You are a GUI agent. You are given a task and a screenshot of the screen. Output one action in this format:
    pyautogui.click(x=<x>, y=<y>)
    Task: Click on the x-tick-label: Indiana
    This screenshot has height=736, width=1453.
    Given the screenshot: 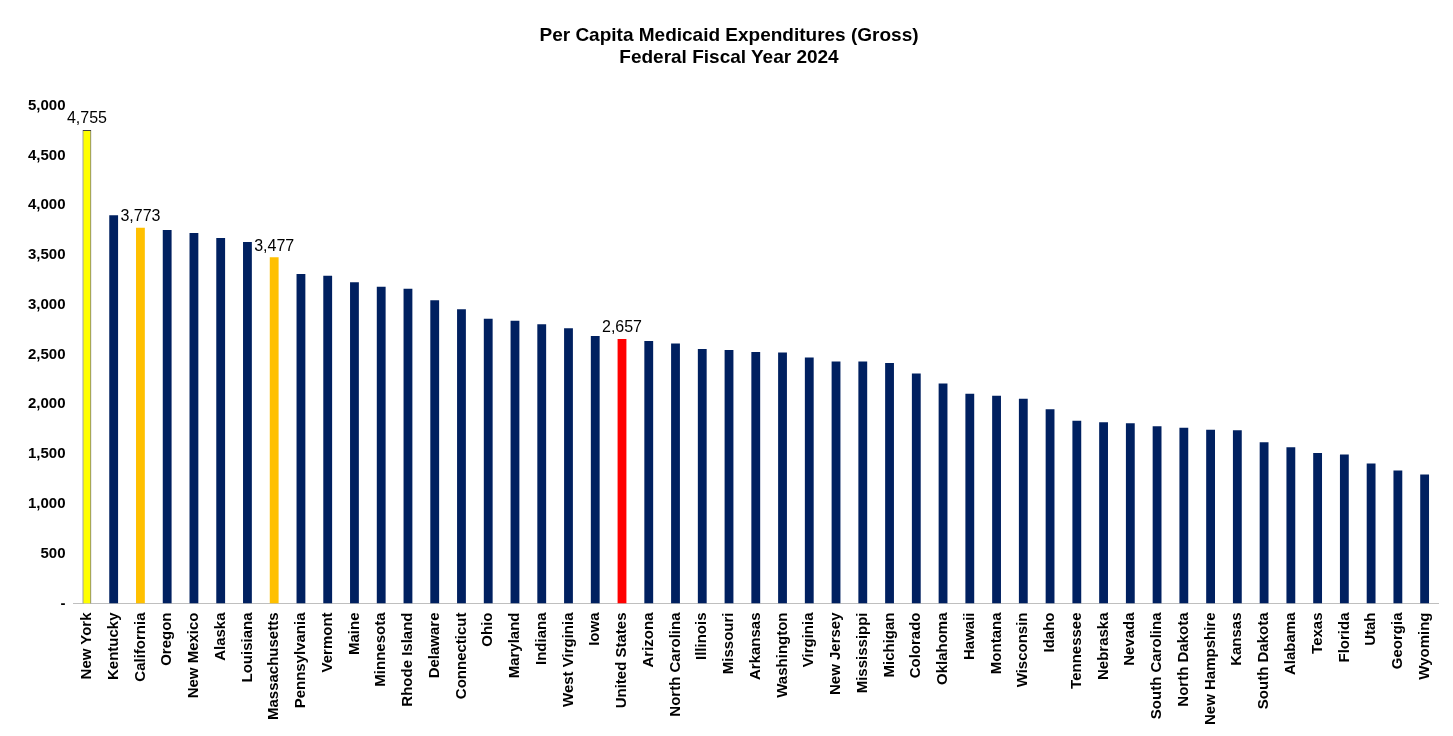 What is the action you would take?
    pyautogui.click(x=540, y=638)
    